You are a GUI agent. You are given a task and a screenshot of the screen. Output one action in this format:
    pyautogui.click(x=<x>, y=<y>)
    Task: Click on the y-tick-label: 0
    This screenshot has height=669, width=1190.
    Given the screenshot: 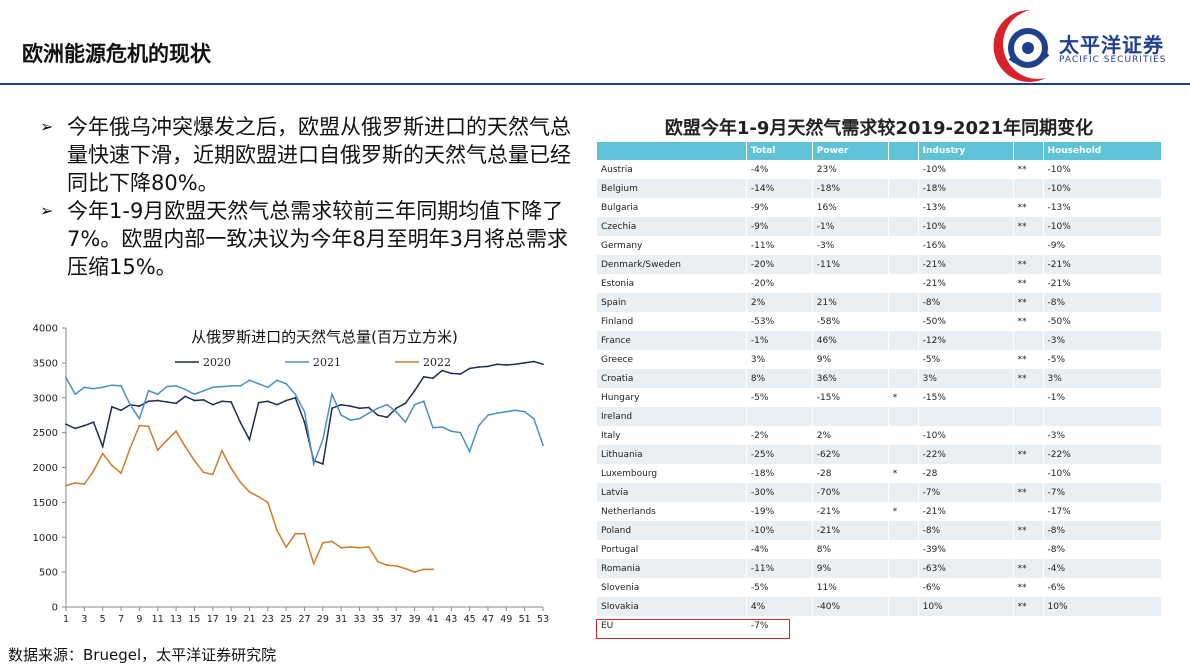 What is the action you would take?
    pyautogui.click(x=55, y=608)
    